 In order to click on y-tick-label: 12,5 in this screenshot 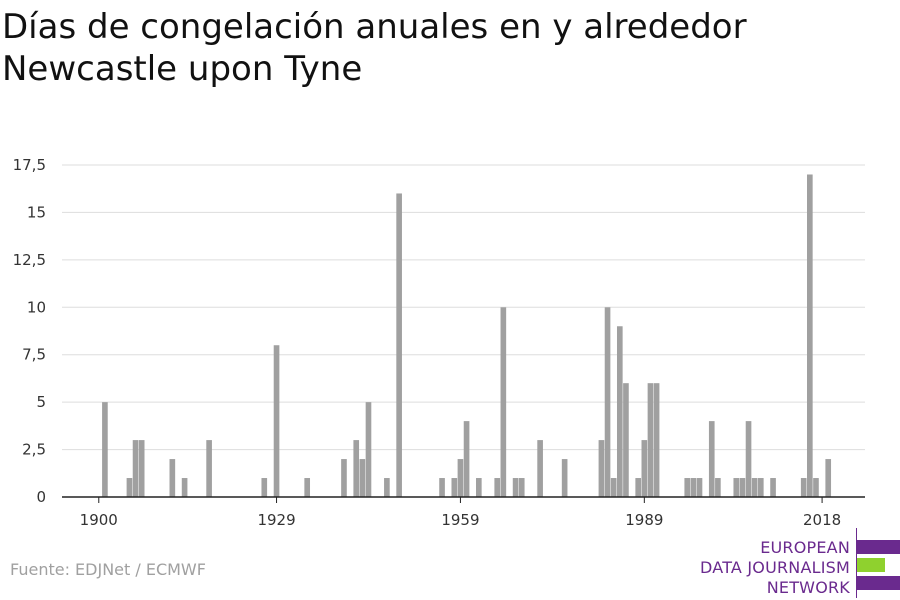, I will do `click(29, 260)`.